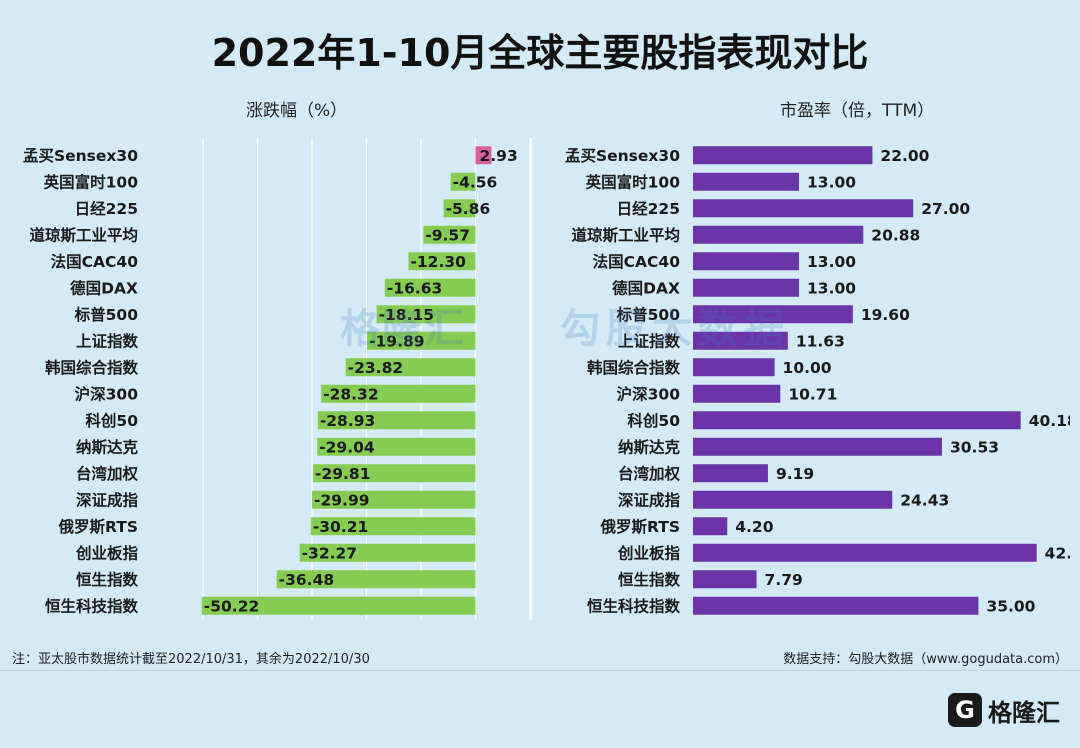 Image resolution: width=1080 pixels, height=748 pixels. What do you see at coordinates (812, 394) in the screenshot?
I see `data-label: 10.71` at bounding box center [812, 394].